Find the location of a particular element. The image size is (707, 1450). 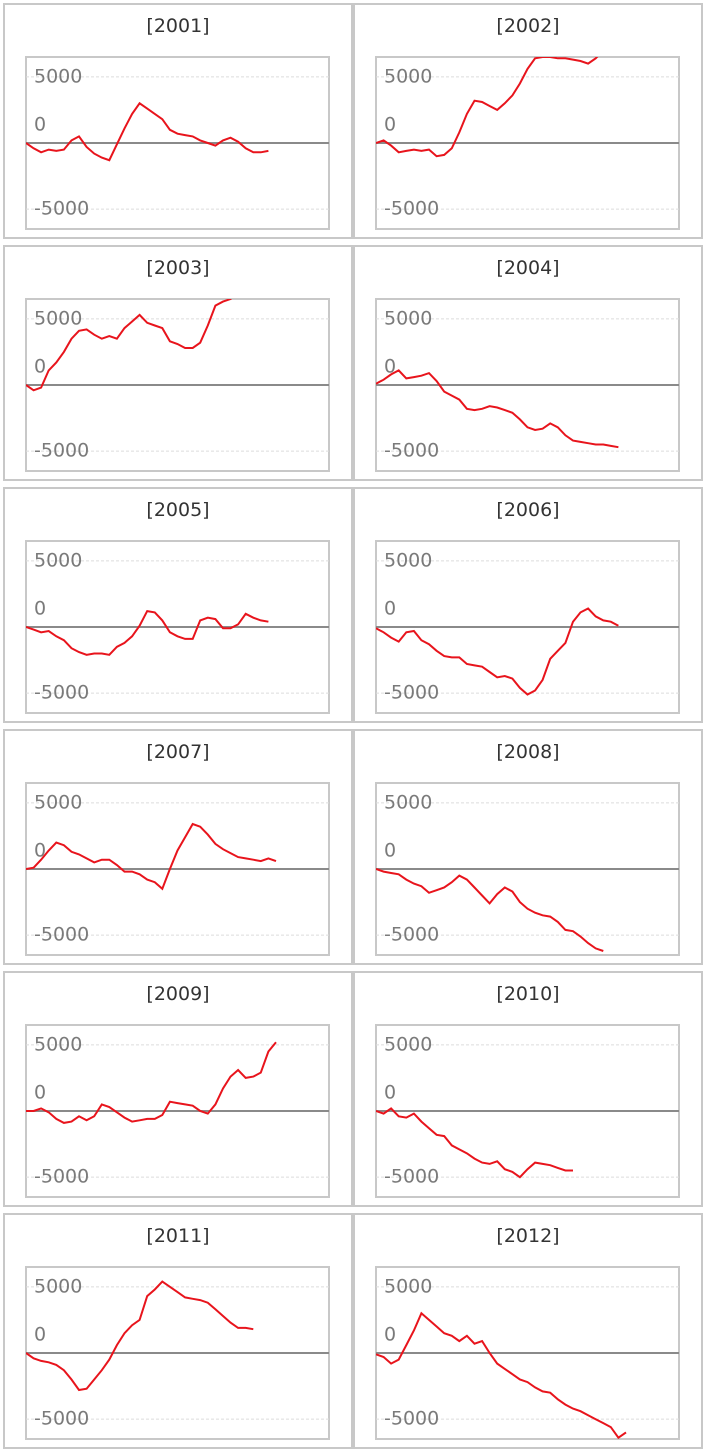

chart-panel: [2005] 5000 0 -5000 is located at coordinates (178, 605).